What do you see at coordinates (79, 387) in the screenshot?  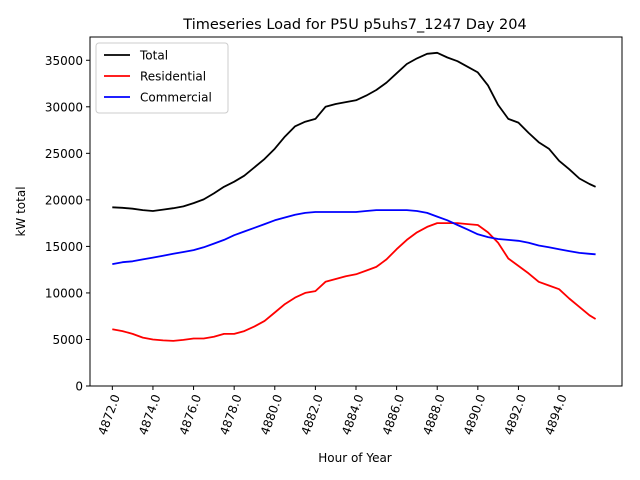 I see `y-tick-label: 0` at bounding box center [79, 387].